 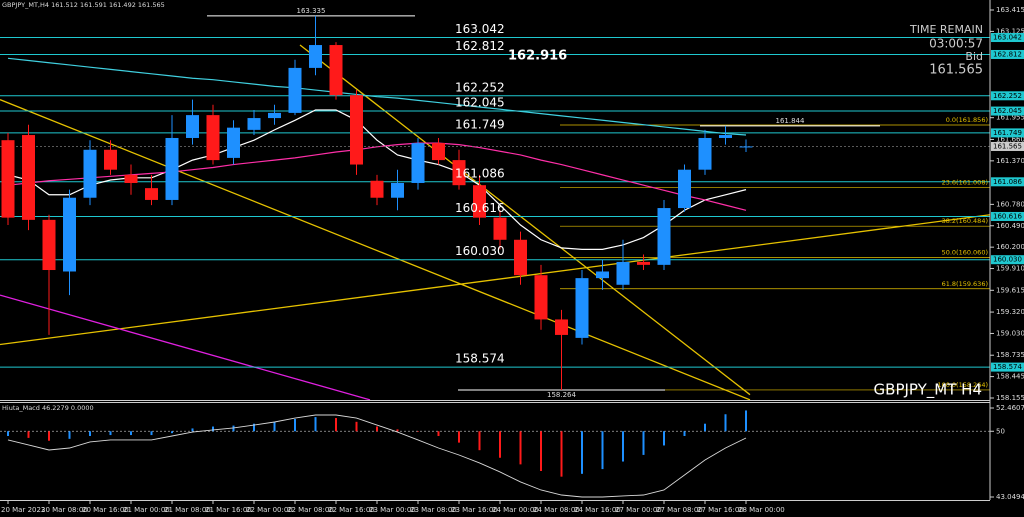 I want to click on annotation: 162.916, so click(x=537, y=56).